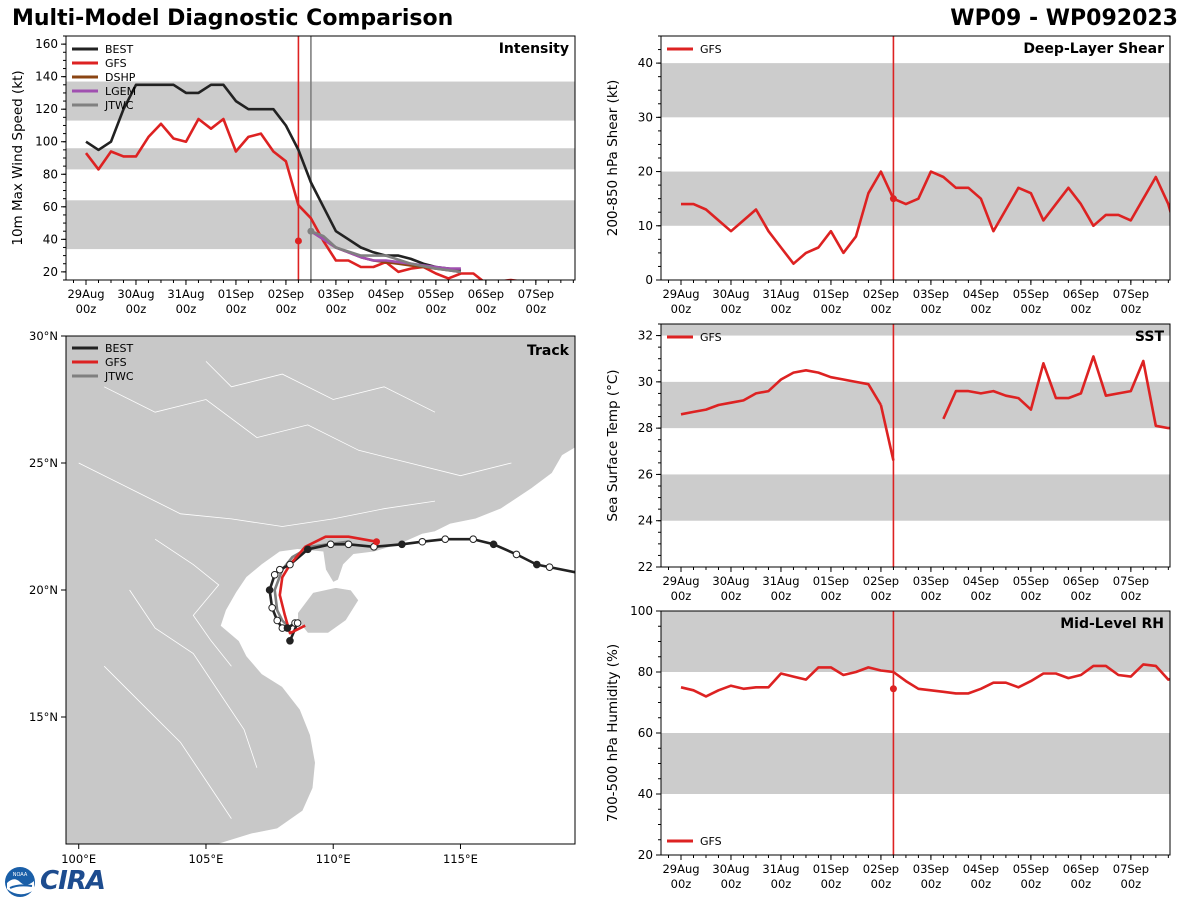 The image size is (1200, 900). I want to click on x-tick-date: 30Aug, so click(730, 294).